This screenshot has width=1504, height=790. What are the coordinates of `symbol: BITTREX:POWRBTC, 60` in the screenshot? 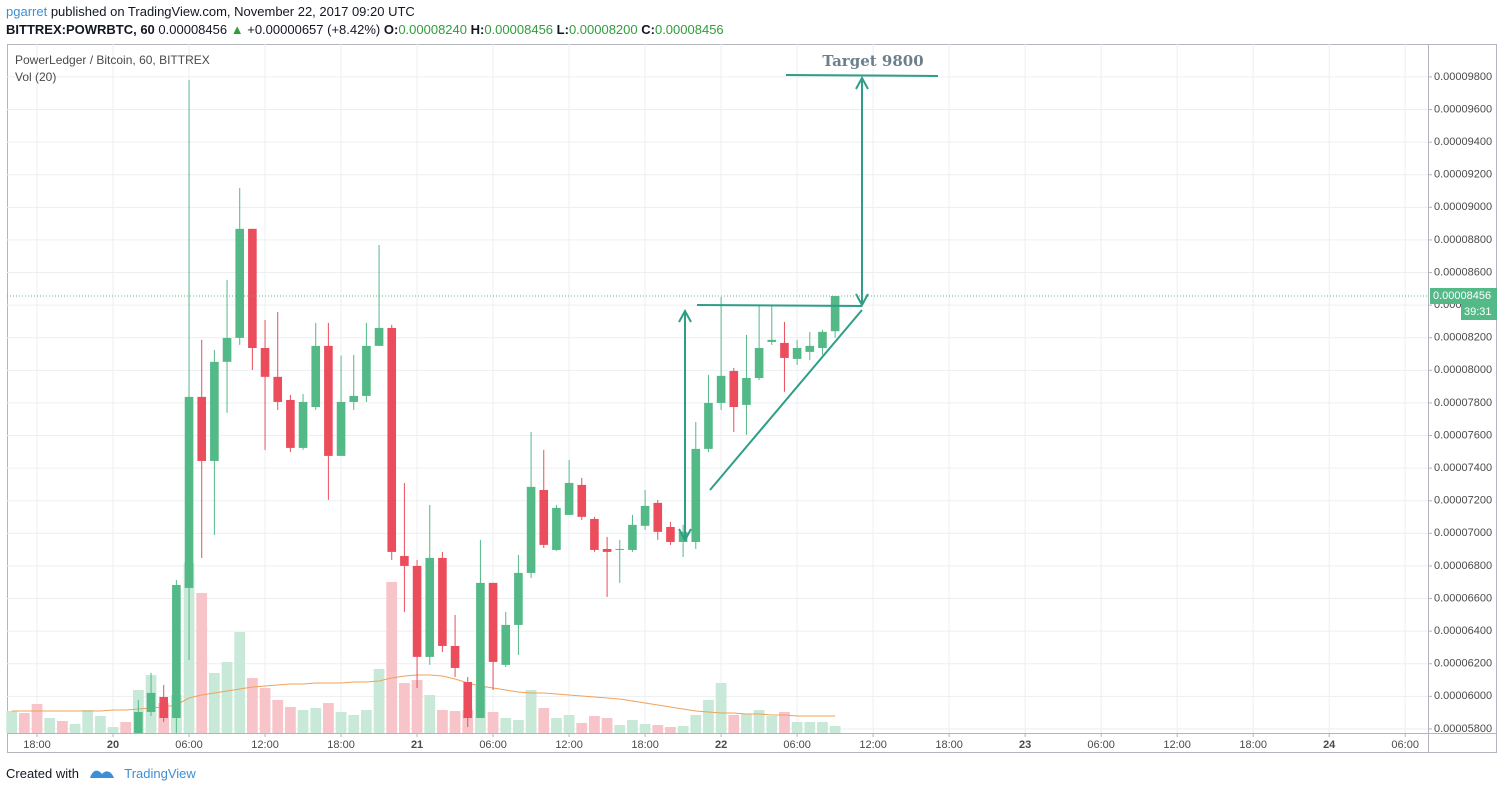 It's located at (80, 29).